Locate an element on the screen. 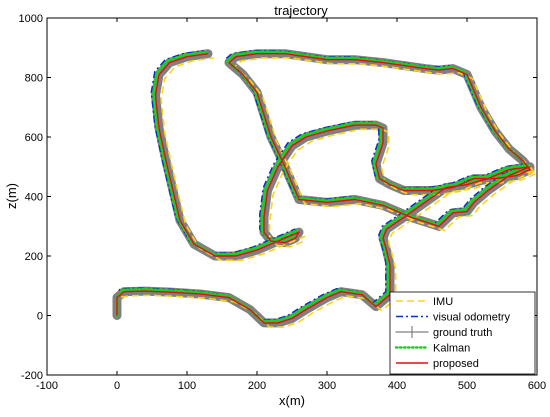 The image size is (550, 417). legend-label-visual-odometry: visual odometry is located at coordinates (472, 318).